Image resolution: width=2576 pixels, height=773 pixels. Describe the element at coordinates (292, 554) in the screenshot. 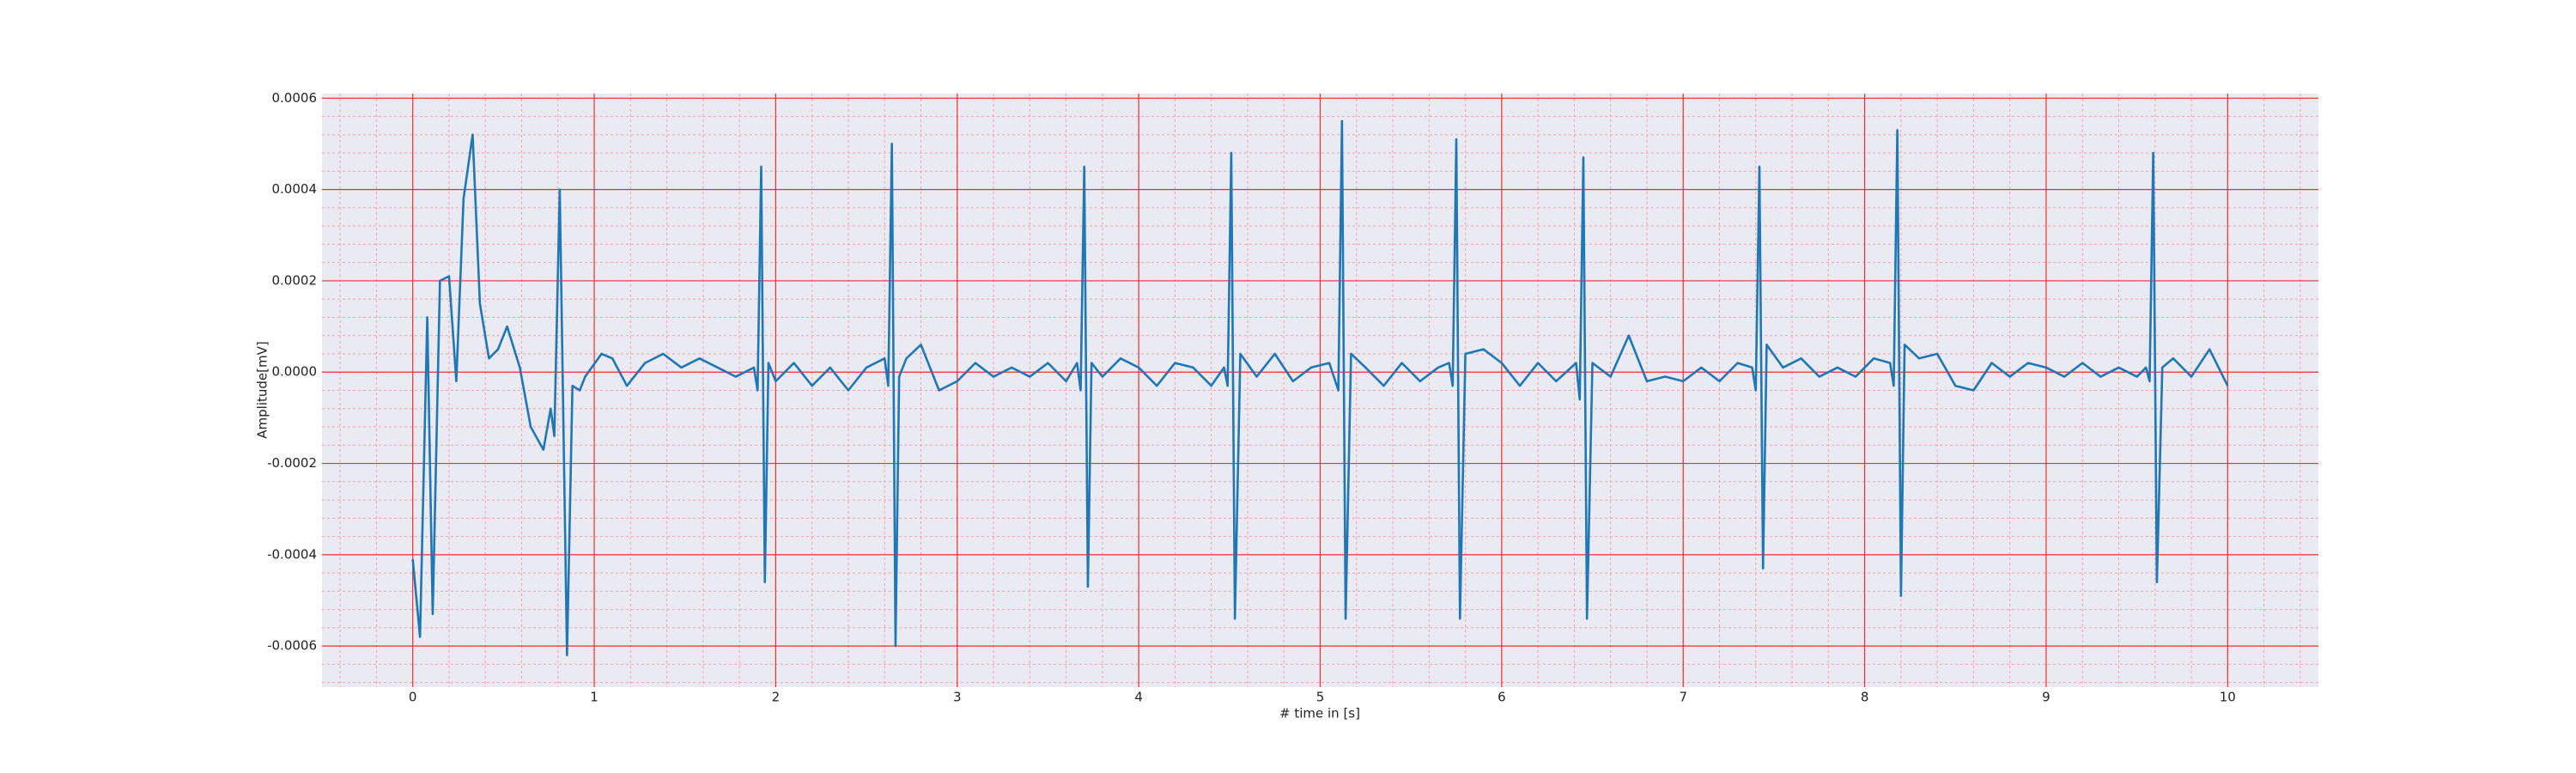

I see `y-tick-label: -0.0004` at that location.